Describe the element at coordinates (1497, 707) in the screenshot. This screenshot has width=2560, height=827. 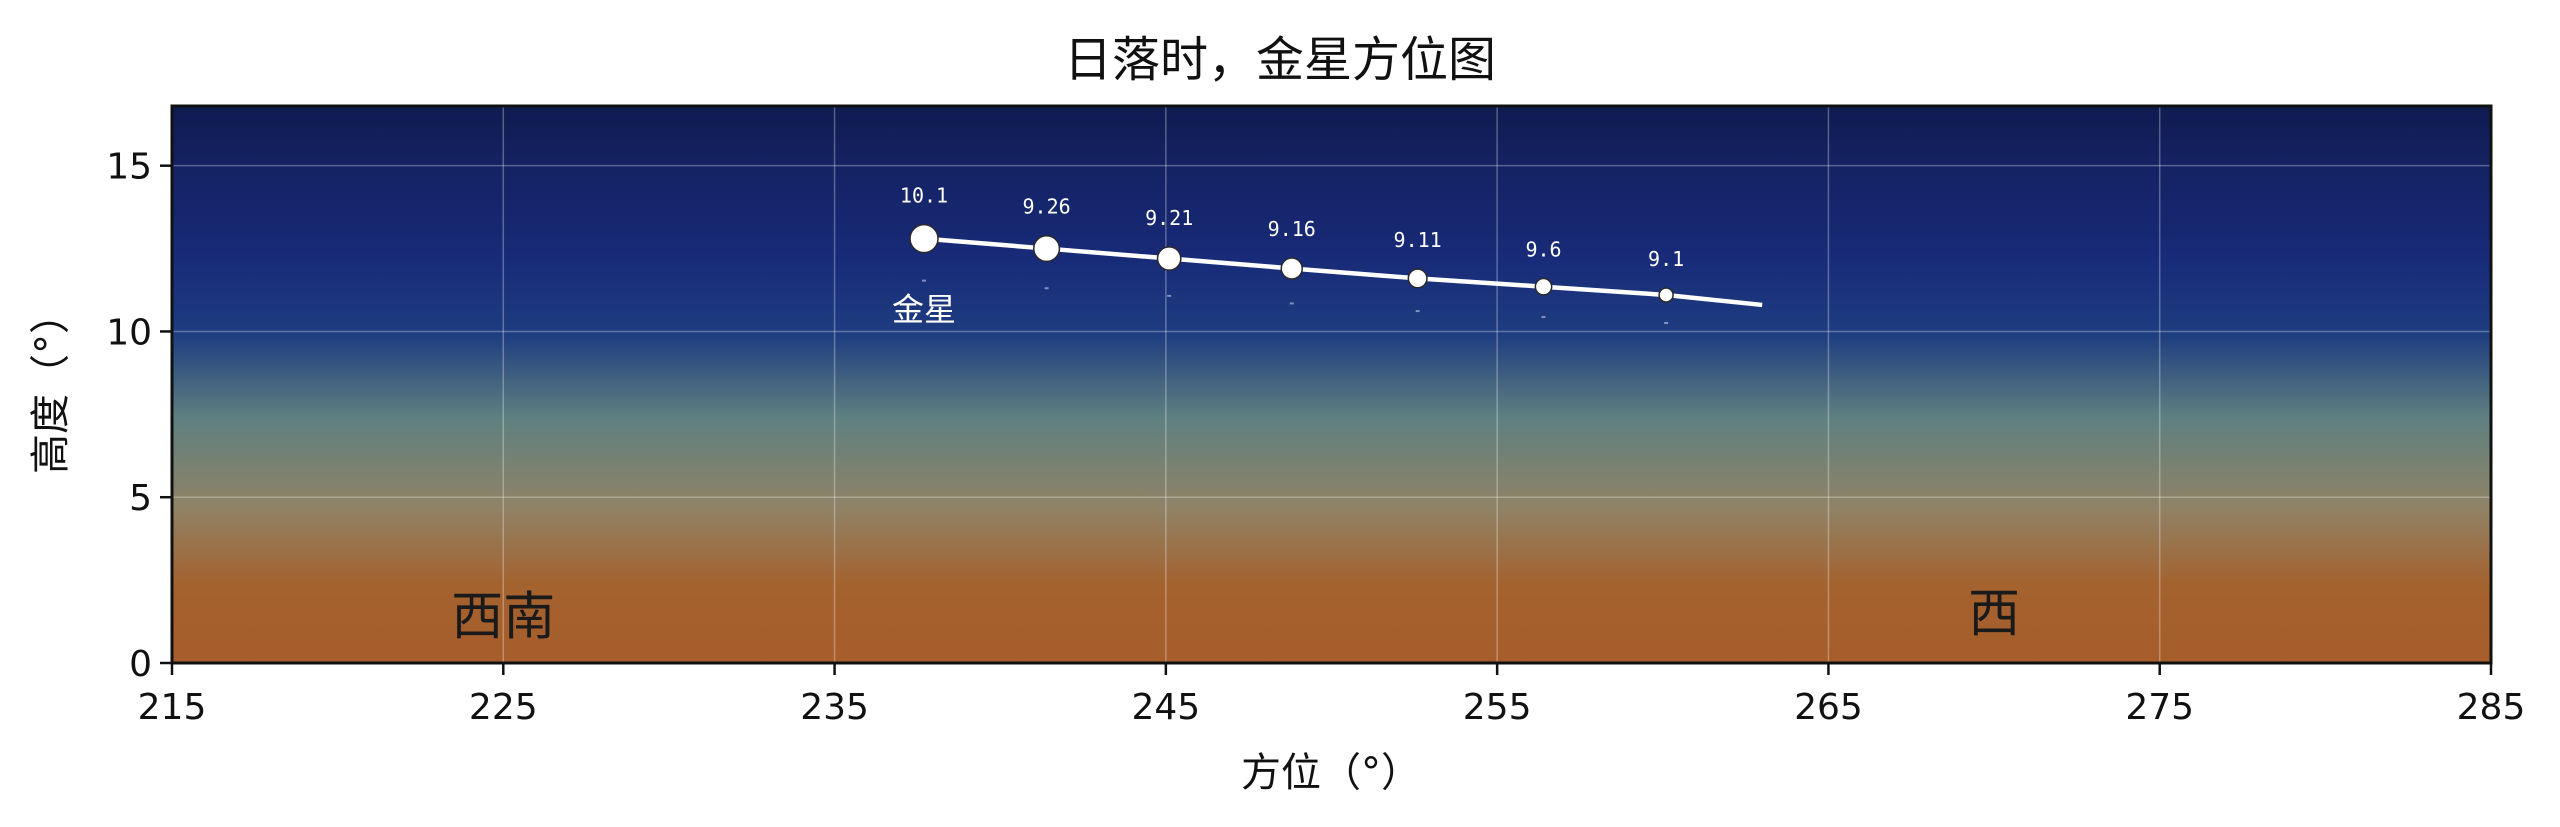
I see `x-tick-label: 255` at that location.